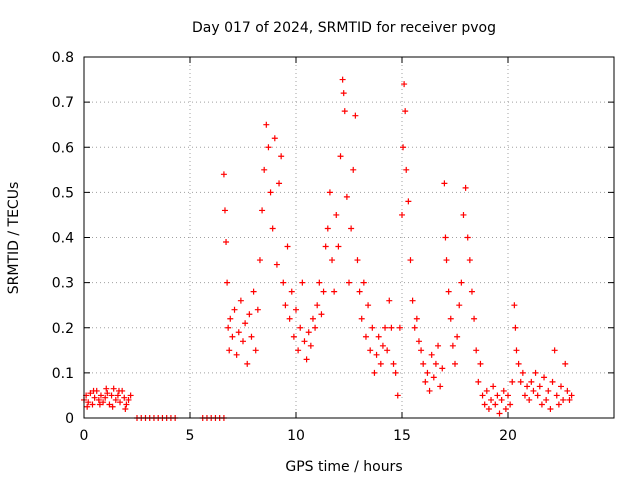  I want to click on x-tick-label: 15, so click(402, 436).